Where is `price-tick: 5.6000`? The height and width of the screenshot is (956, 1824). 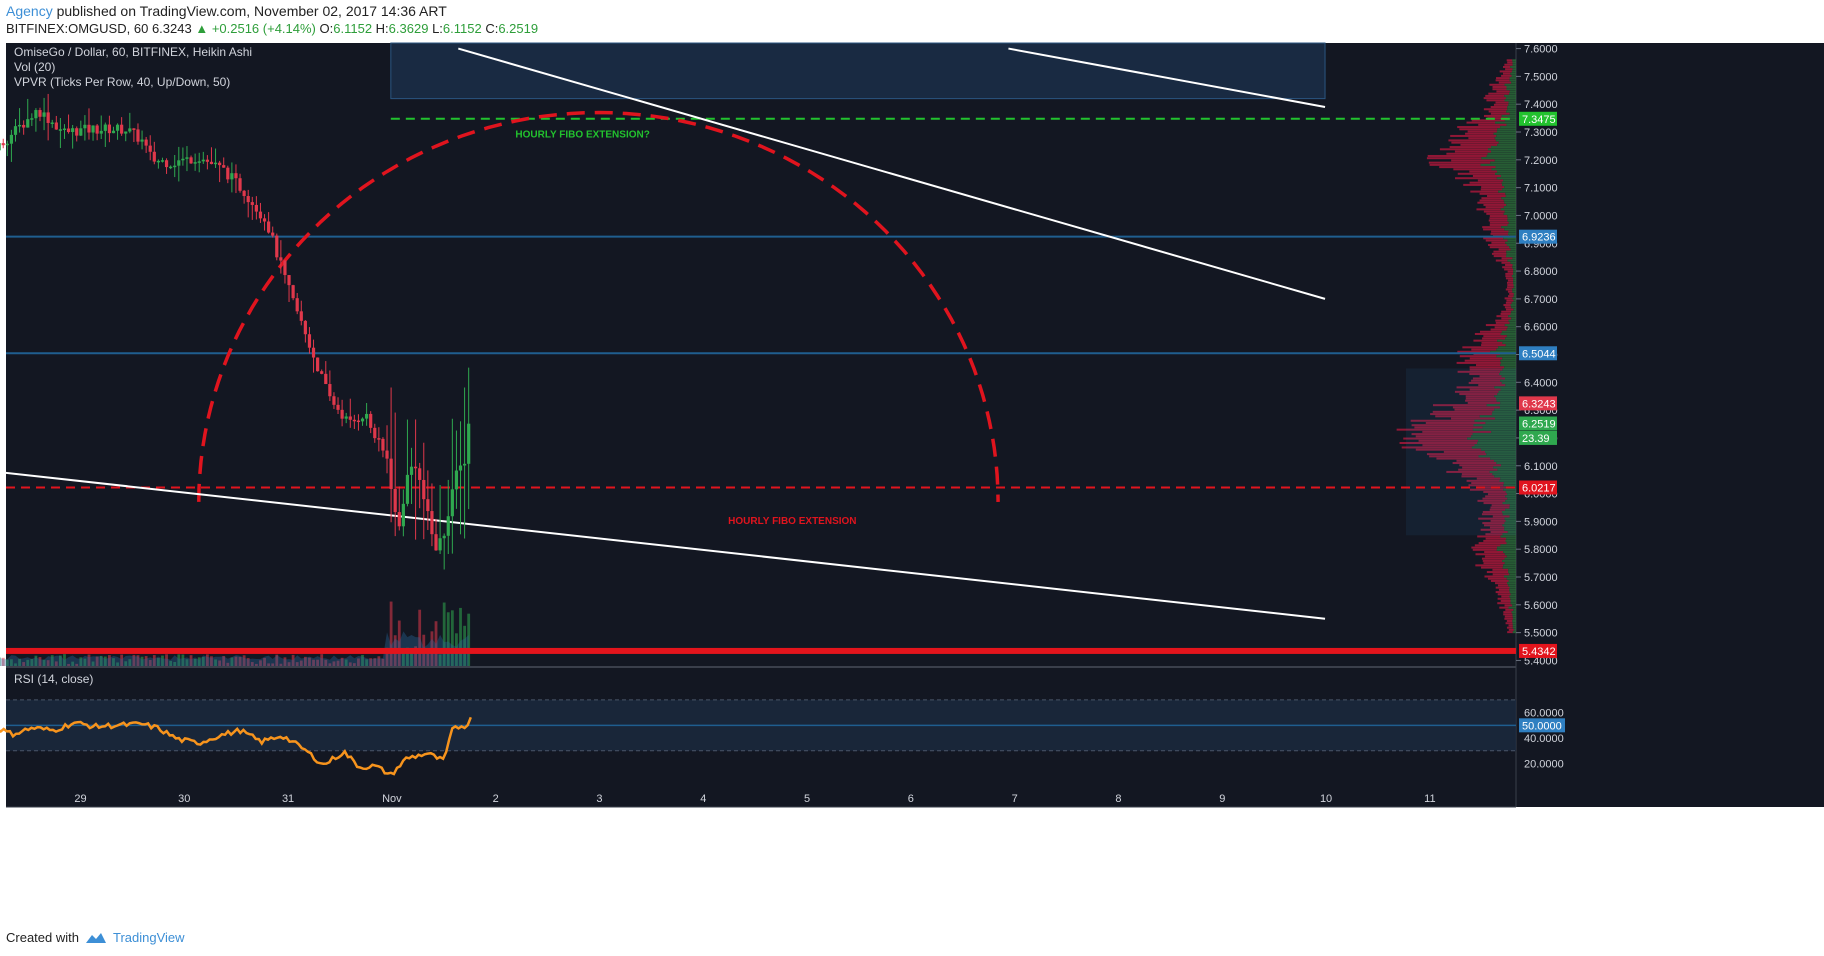
price-tick: 5.6000 is located at coordinates (1541, 606).